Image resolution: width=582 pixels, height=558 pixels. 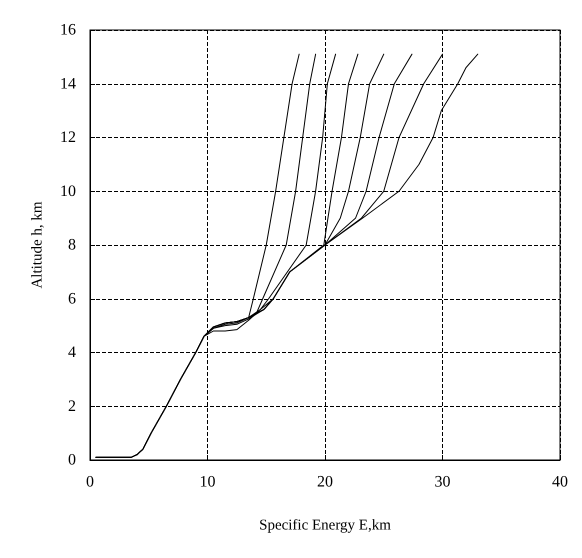 I want to click on x-tick-label: 20, so click(x=325, y=482).